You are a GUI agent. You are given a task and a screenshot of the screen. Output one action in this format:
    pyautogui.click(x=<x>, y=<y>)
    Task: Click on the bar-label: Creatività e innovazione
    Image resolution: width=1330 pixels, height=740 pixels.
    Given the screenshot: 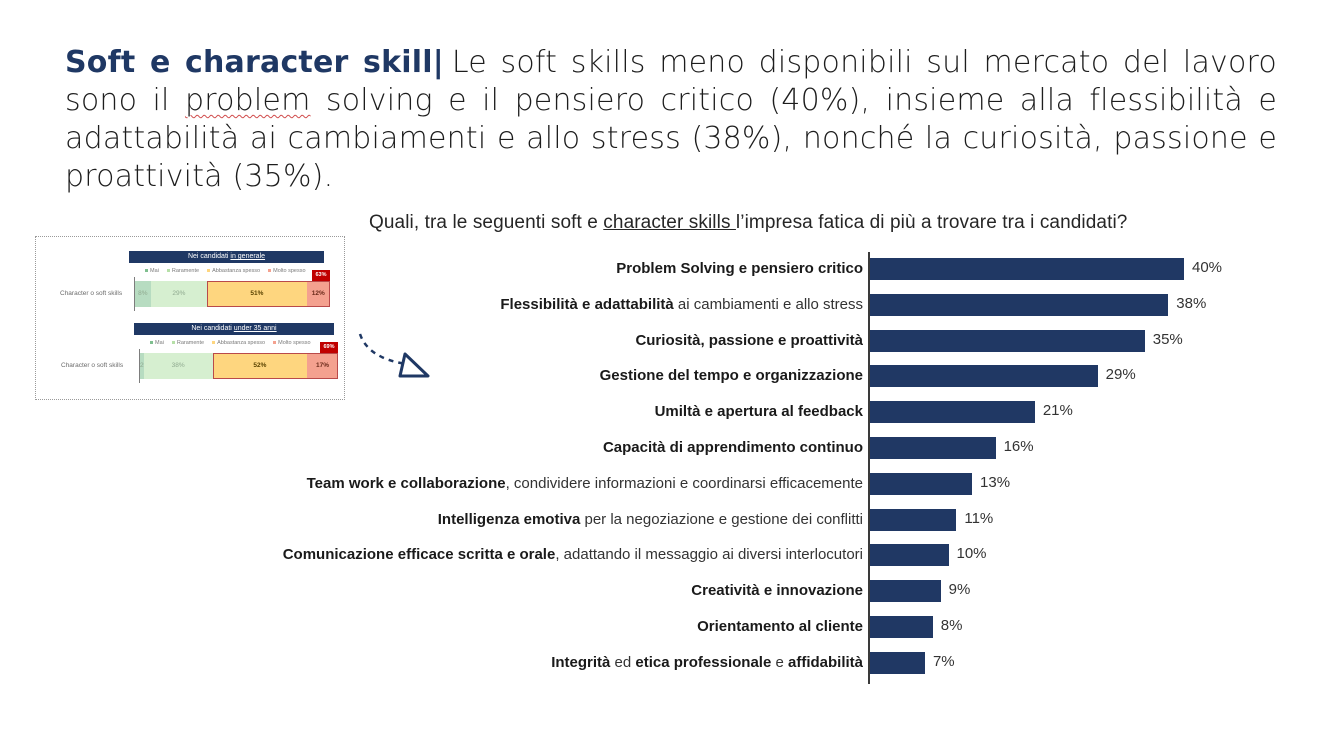 What is the action you would take?
    pyautogui.click(x=777, y=591)
    